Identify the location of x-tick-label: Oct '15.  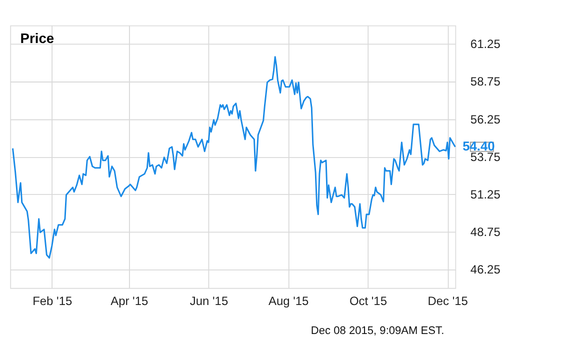
(368, 301).